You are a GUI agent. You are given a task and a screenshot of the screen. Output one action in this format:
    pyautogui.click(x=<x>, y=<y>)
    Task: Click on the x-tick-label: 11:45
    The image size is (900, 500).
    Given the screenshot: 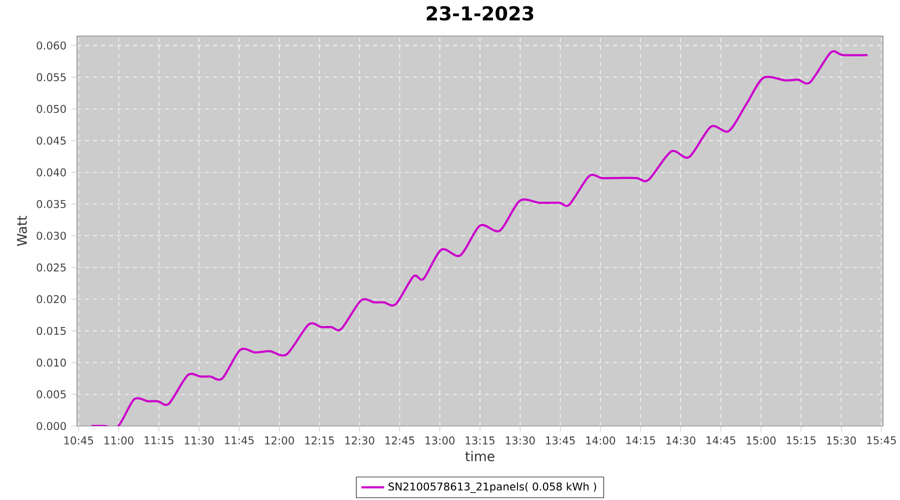 What is the action you would take?
    pyautogui.click(x=239, y=440)
    